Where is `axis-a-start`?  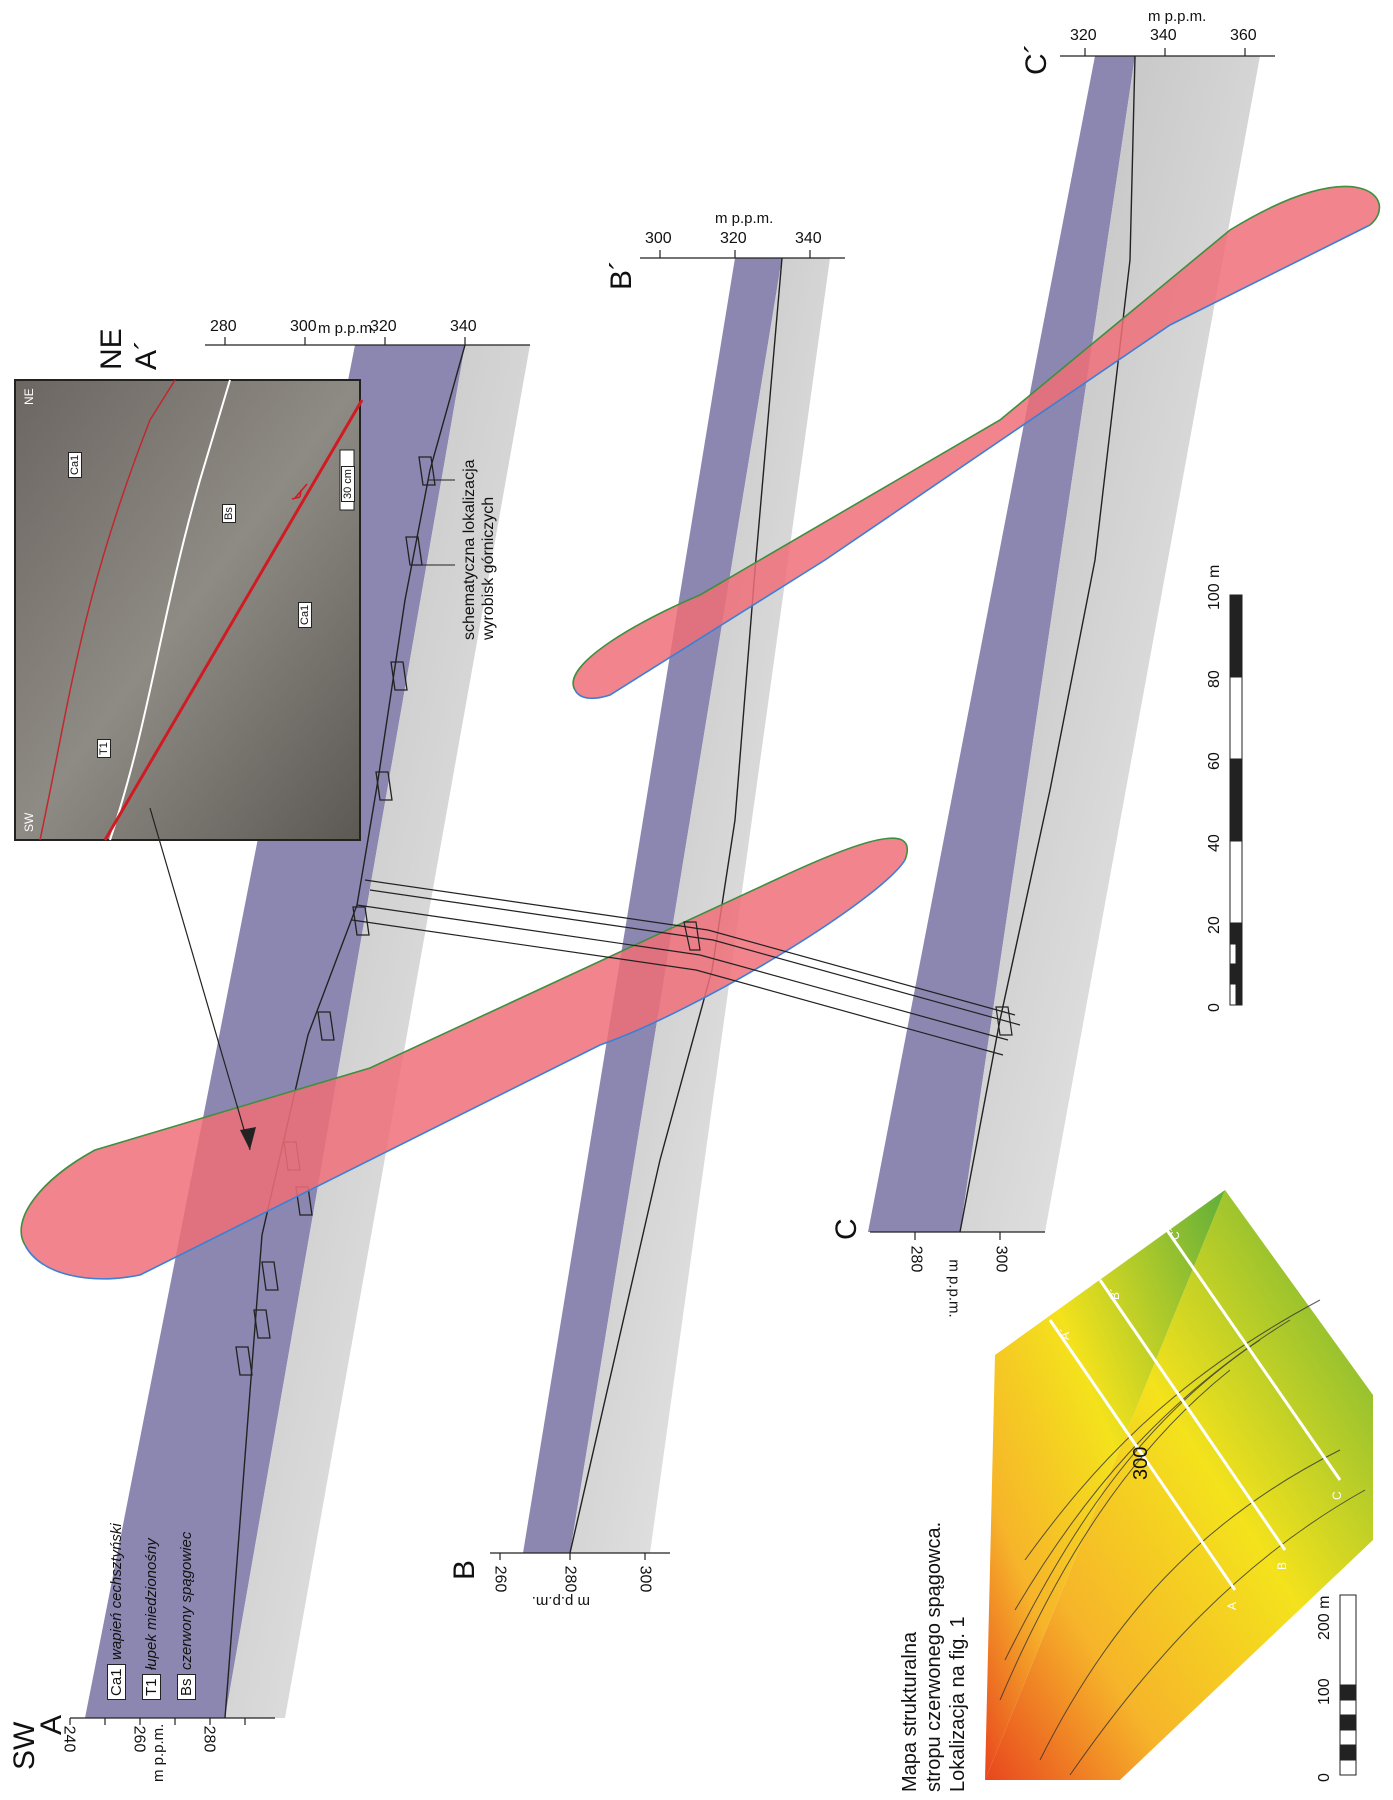 axis-a-start is located at coordinates (172, 1721).